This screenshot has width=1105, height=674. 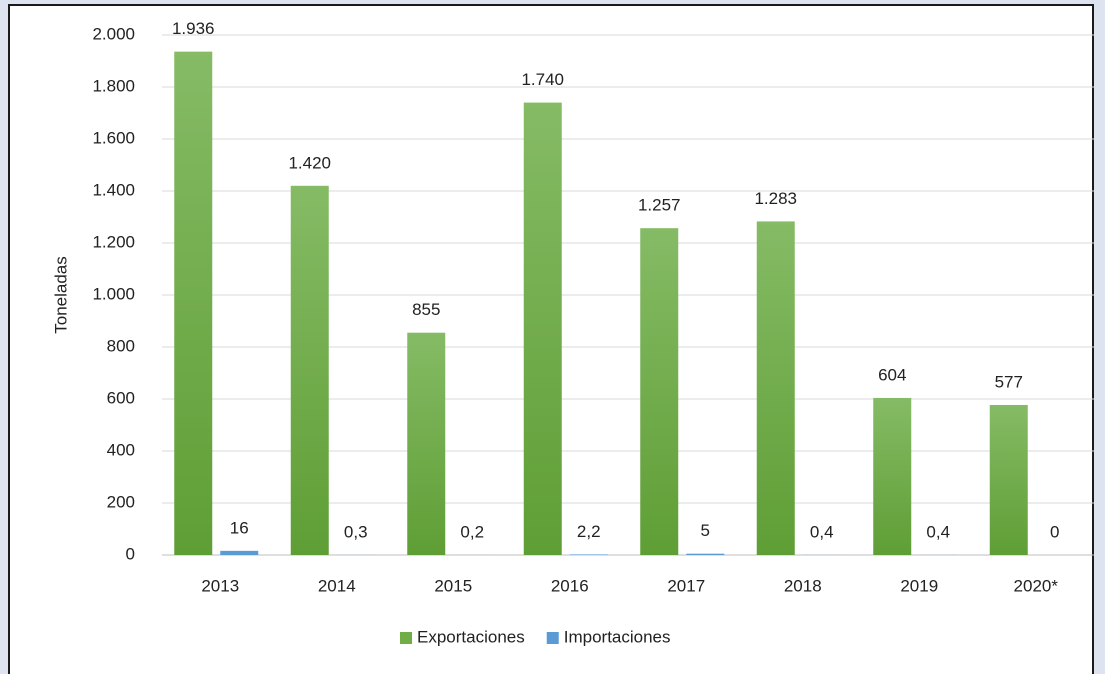 I want to click on value-label: 1.283, so click(x=775, y=198).